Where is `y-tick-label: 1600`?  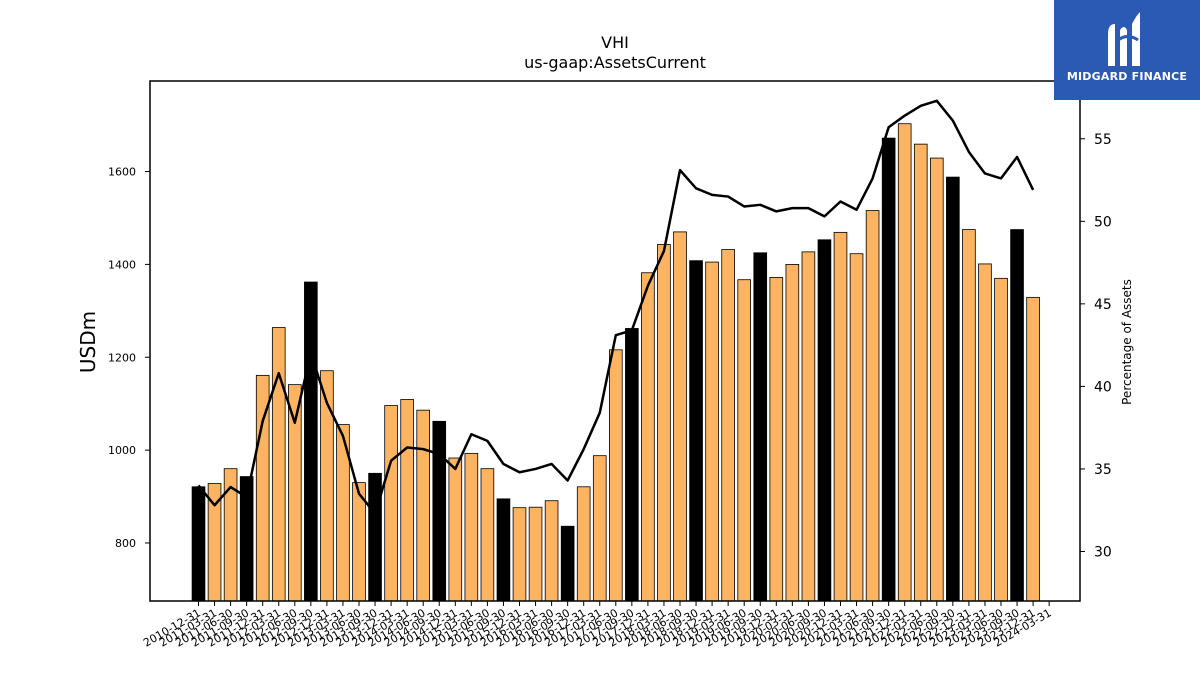 y-tick-label: 1600 is located at coordinates (122, 172).